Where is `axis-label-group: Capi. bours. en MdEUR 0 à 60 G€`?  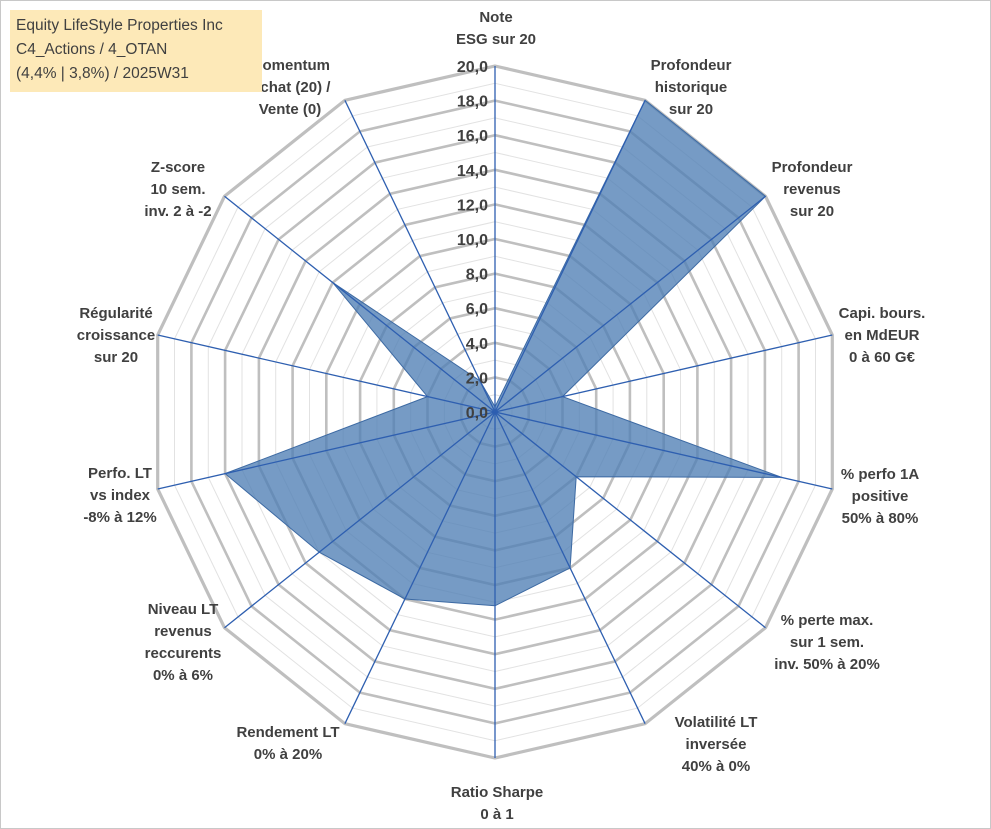
axis-label-group: Capi. bours. en MdEUR 0 à 60 G€ is located at coordinates (882, 335).